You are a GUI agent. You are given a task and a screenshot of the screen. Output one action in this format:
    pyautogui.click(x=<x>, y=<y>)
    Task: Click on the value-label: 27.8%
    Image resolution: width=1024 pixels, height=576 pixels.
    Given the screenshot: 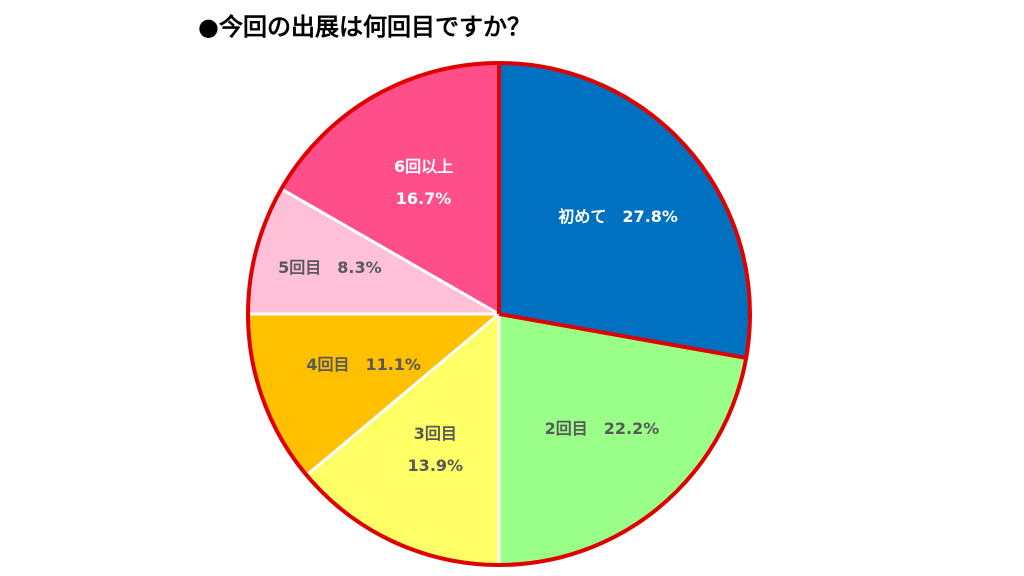 What is the action you would take?
    pyautogui.click(x=650, y=216)
    